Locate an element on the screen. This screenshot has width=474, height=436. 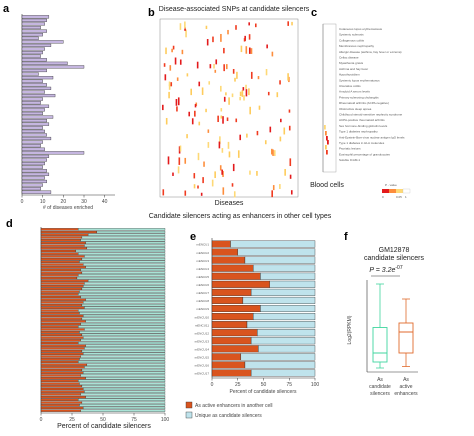
panel-c-row-label: Soluble ICAM-1 is located at coordinates (349, 160).